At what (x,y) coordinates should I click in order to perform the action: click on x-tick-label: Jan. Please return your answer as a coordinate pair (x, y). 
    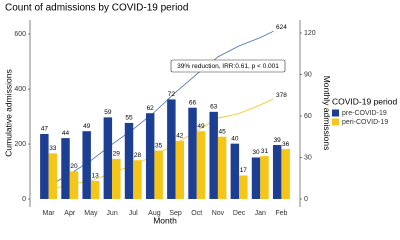
    Looking at the image, I should click on (260, 213).